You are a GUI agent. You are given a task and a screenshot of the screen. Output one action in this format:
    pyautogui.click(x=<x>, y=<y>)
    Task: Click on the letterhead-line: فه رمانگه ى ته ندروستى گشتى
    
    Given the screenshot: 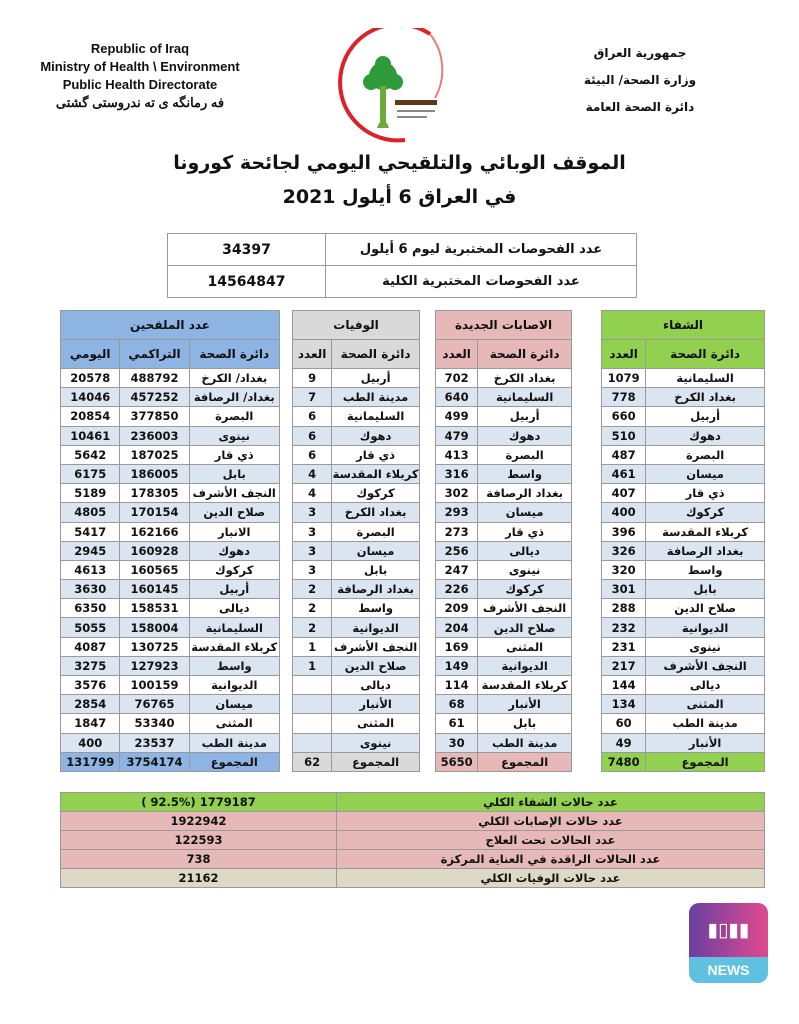 What is the action you would take?
    pyautogui.click(x=140, y=102)
    